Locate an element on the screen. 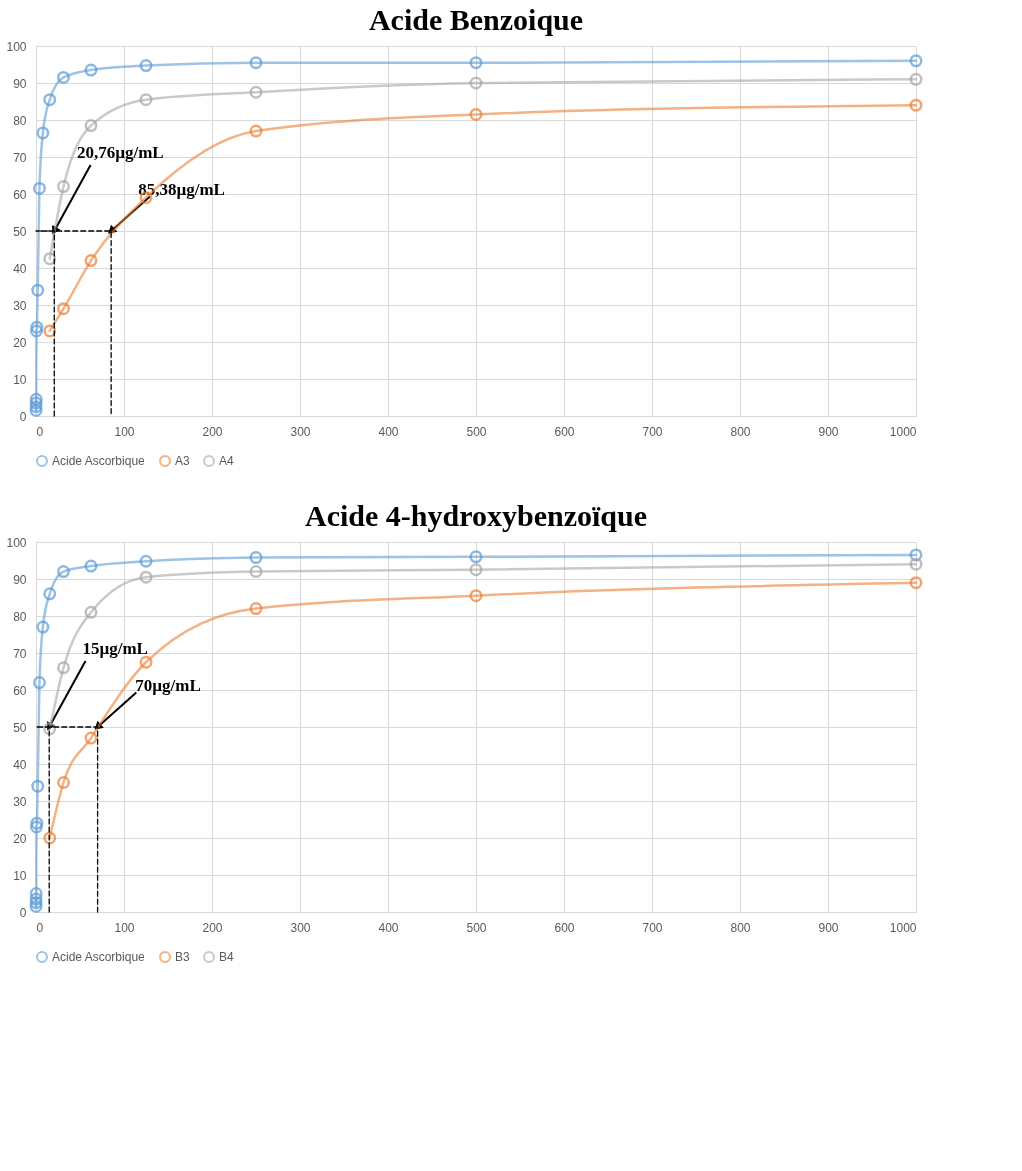  chart-title: Acide Benzoique is located at coordinates (476, 19).